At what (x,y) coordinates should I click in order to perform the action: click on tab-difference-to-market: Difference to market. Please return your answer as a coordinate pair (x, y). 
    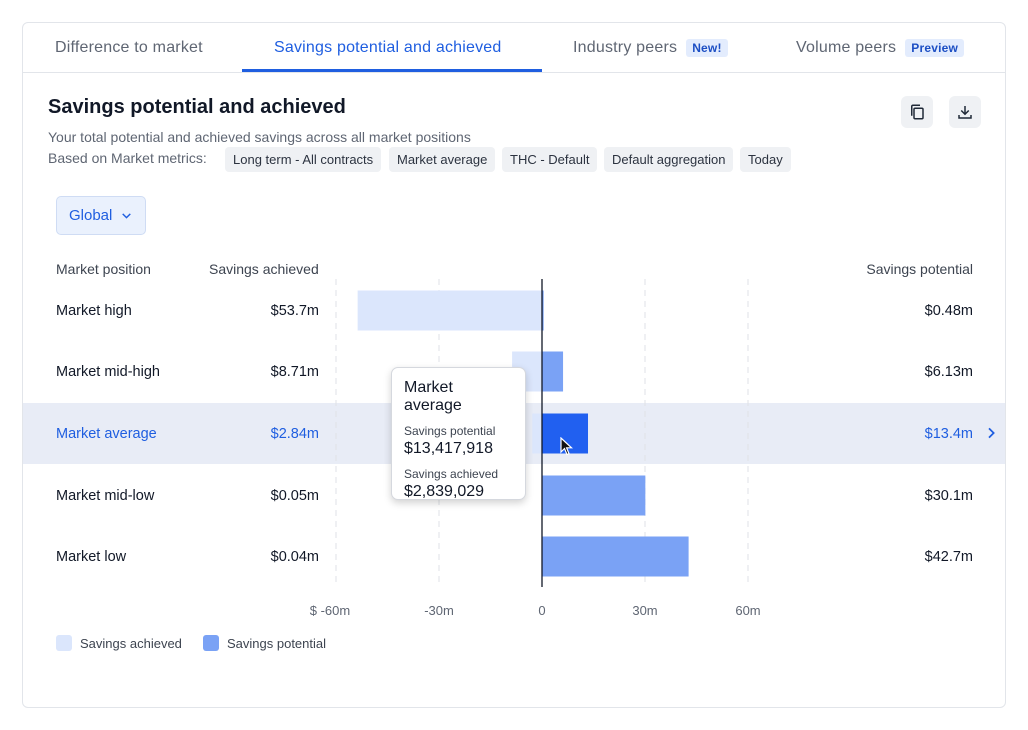
    Looking at the image, I should click on (129, 48).